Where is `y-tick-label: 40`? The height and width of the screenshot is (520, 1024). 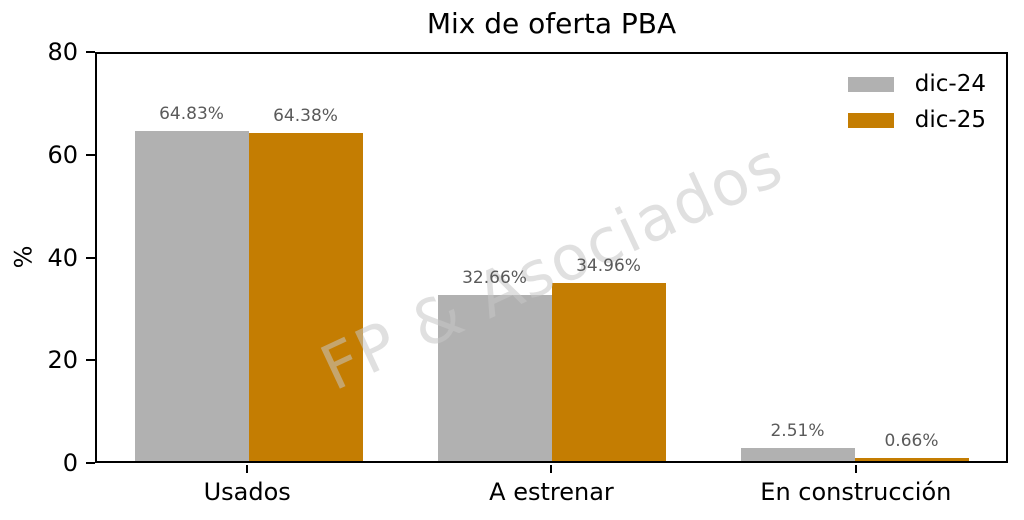 y-tick-label: 40 is located at coordinates (62, 257).